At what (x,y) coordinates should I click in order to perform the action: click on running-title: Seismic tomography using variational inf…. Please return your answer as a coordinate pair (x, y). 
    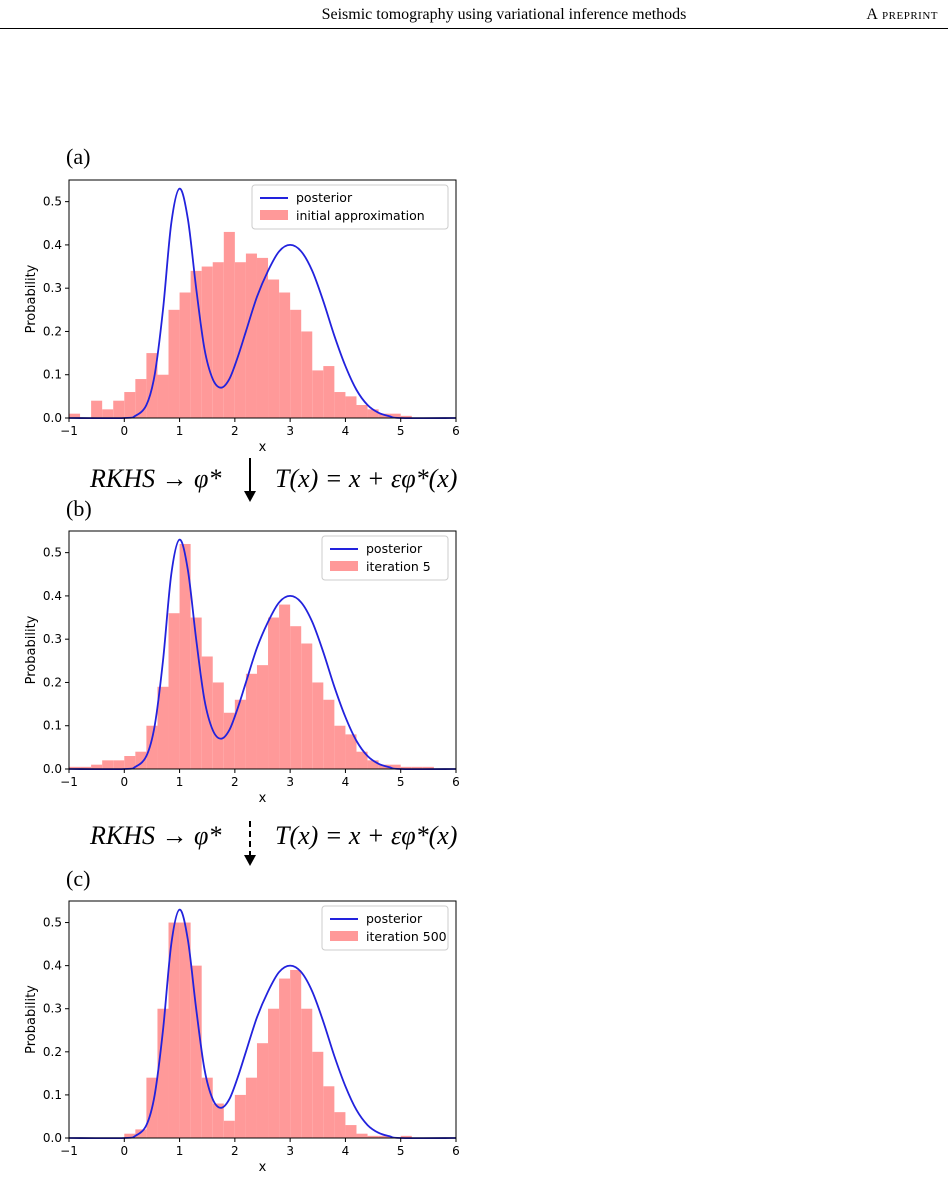
    Looking at the image, I should click on (504, 14).